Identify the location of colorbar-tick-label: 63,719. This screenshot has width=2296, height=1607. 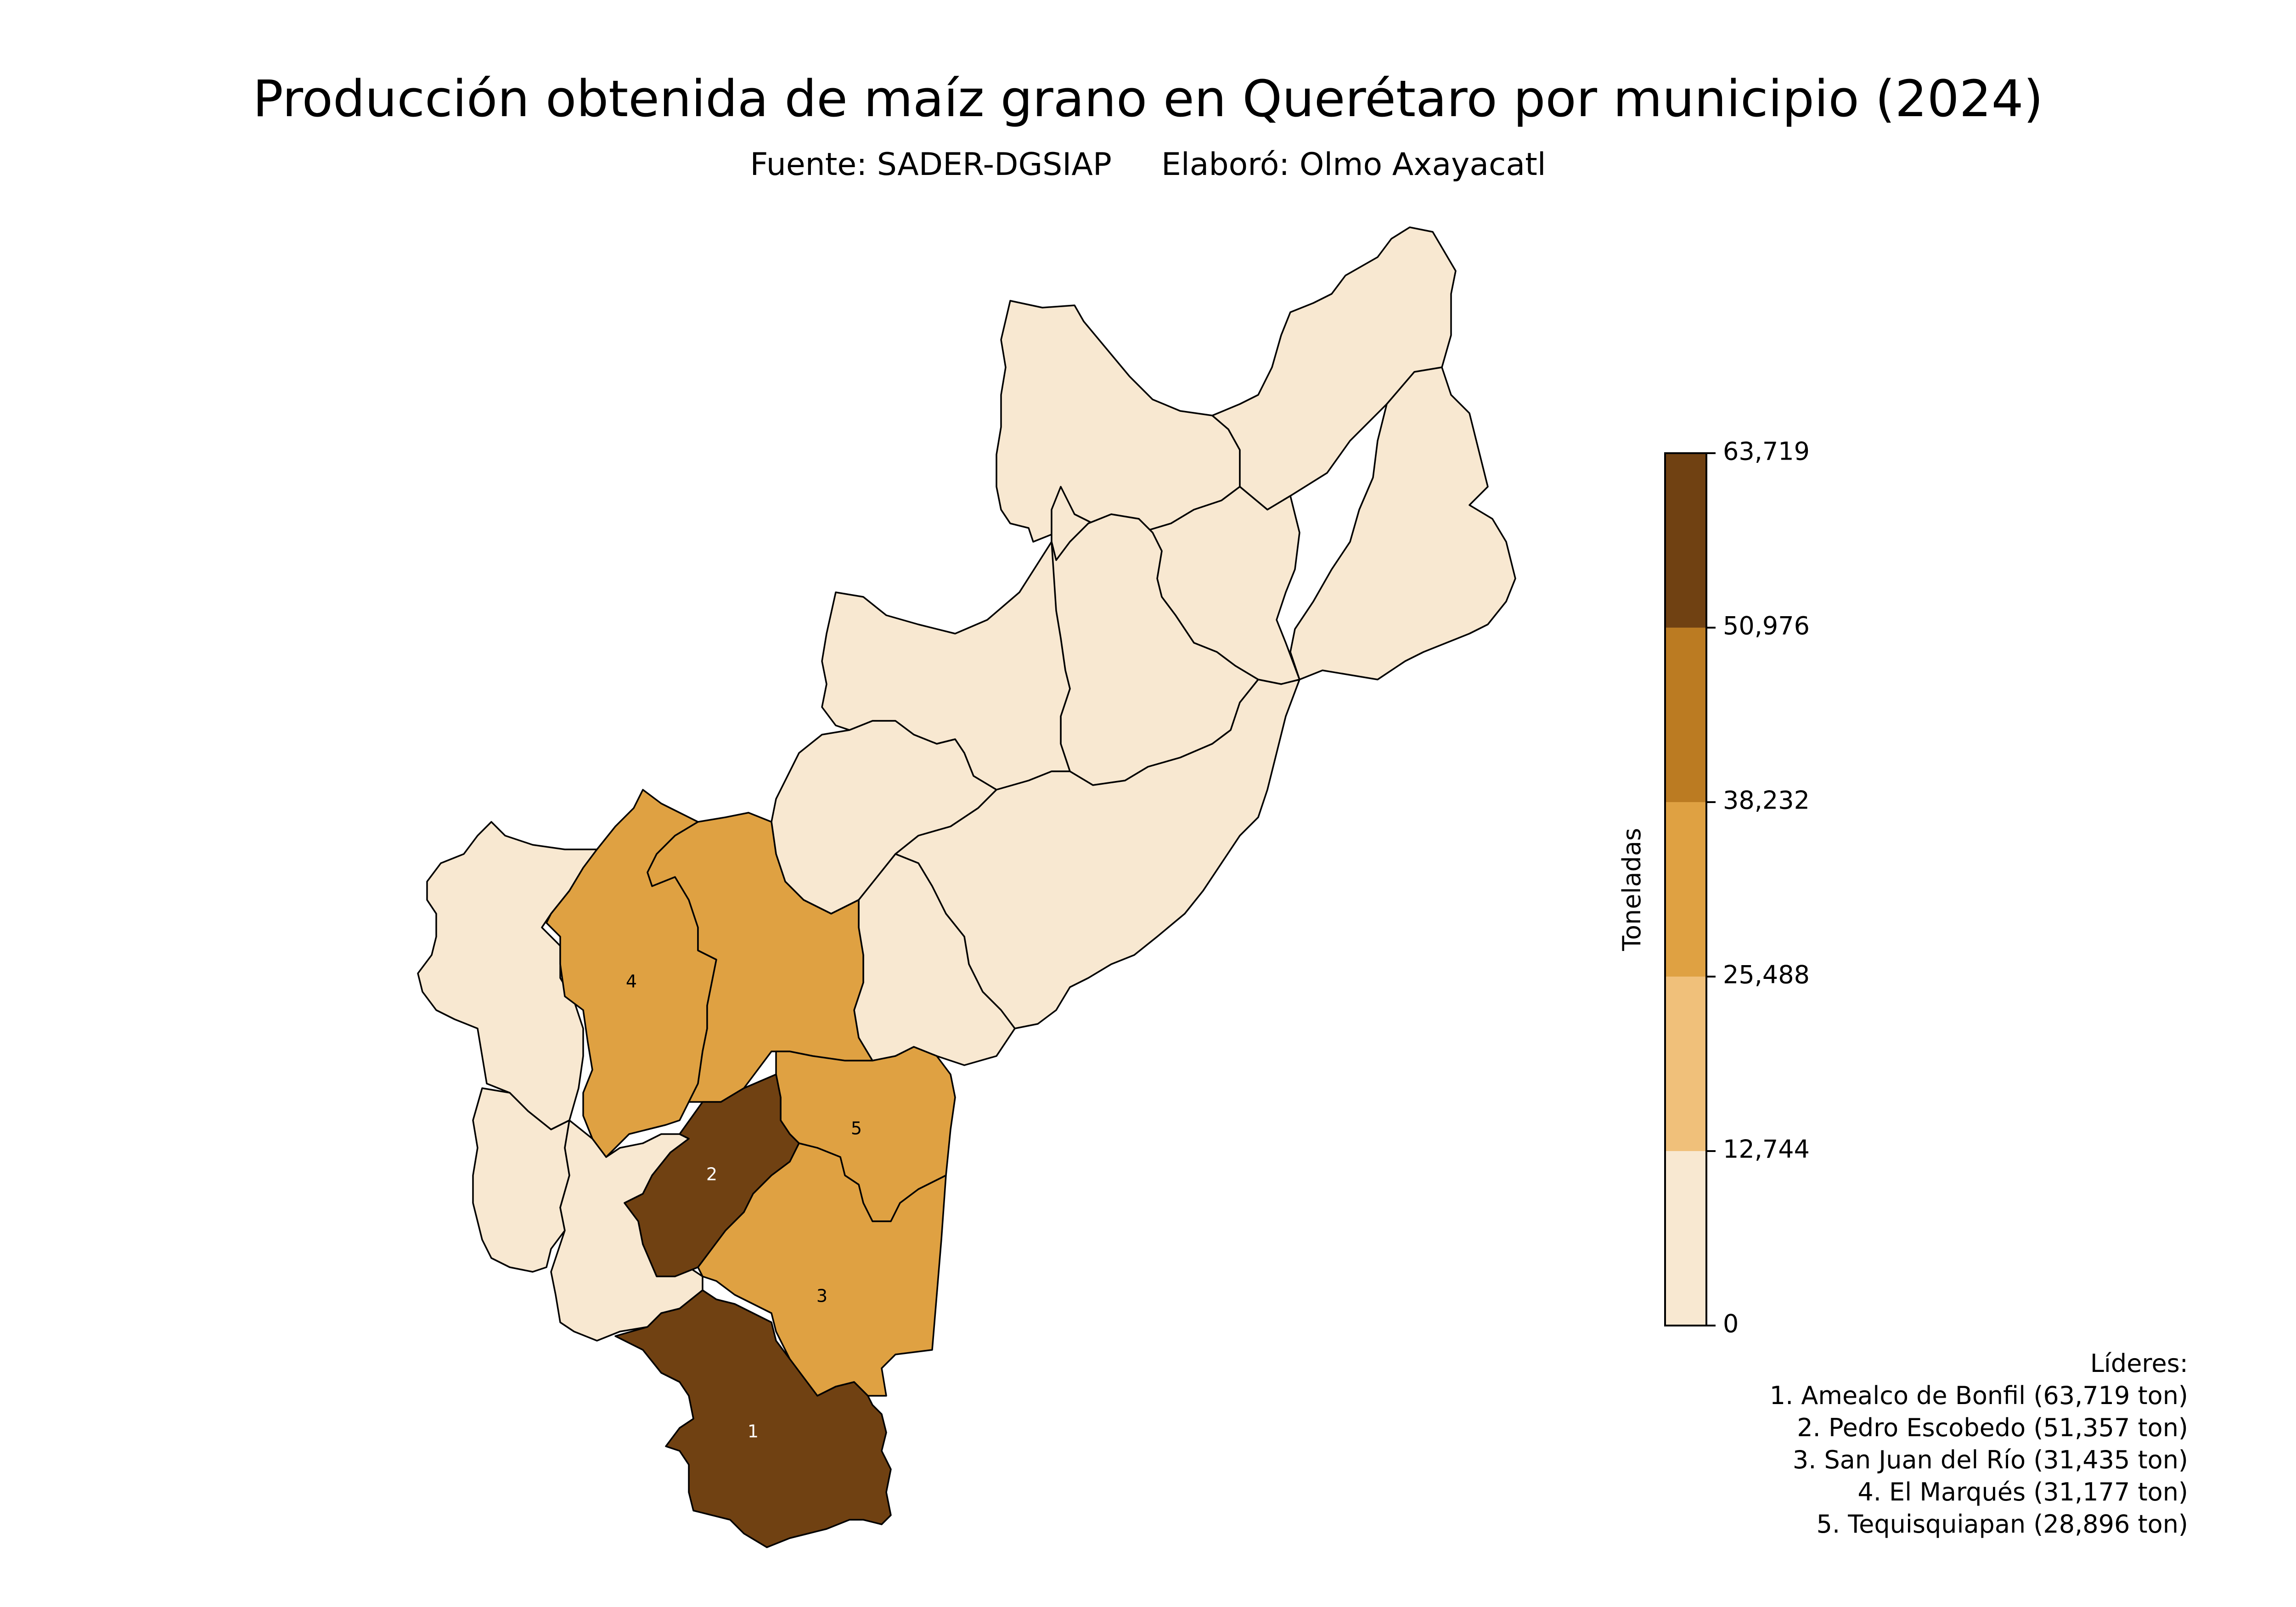
(1767, 451).